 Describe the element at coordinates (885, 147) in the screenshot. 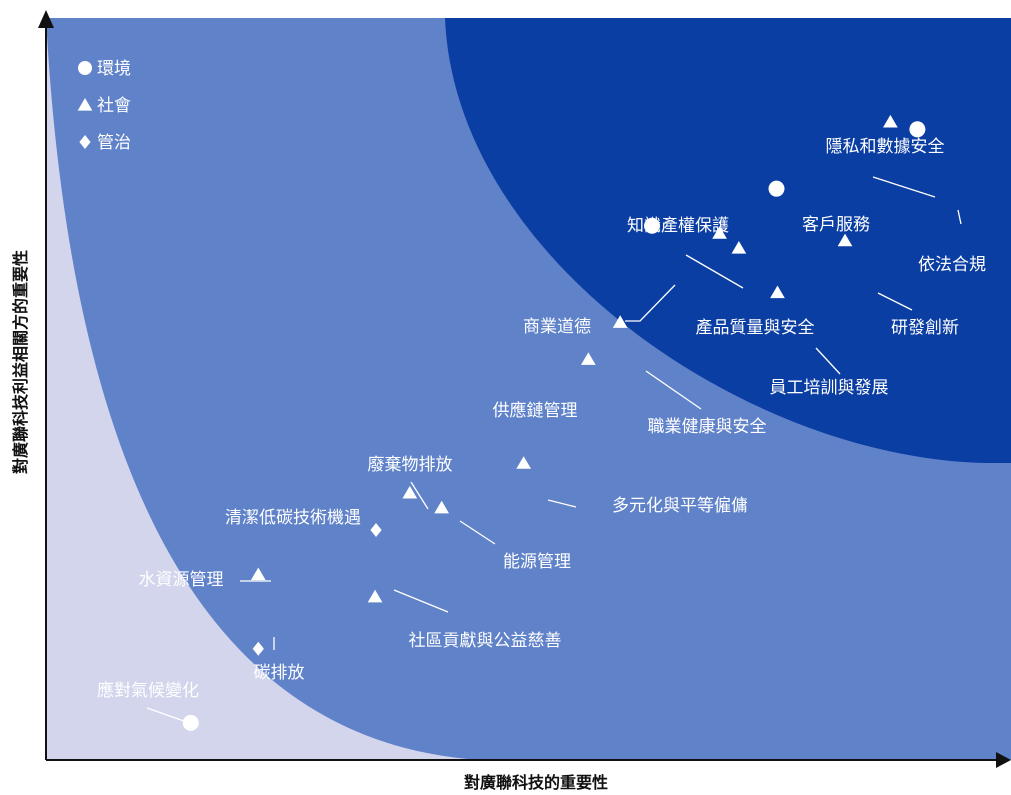

I see `point-label: 隱私和數據安全` at that location.